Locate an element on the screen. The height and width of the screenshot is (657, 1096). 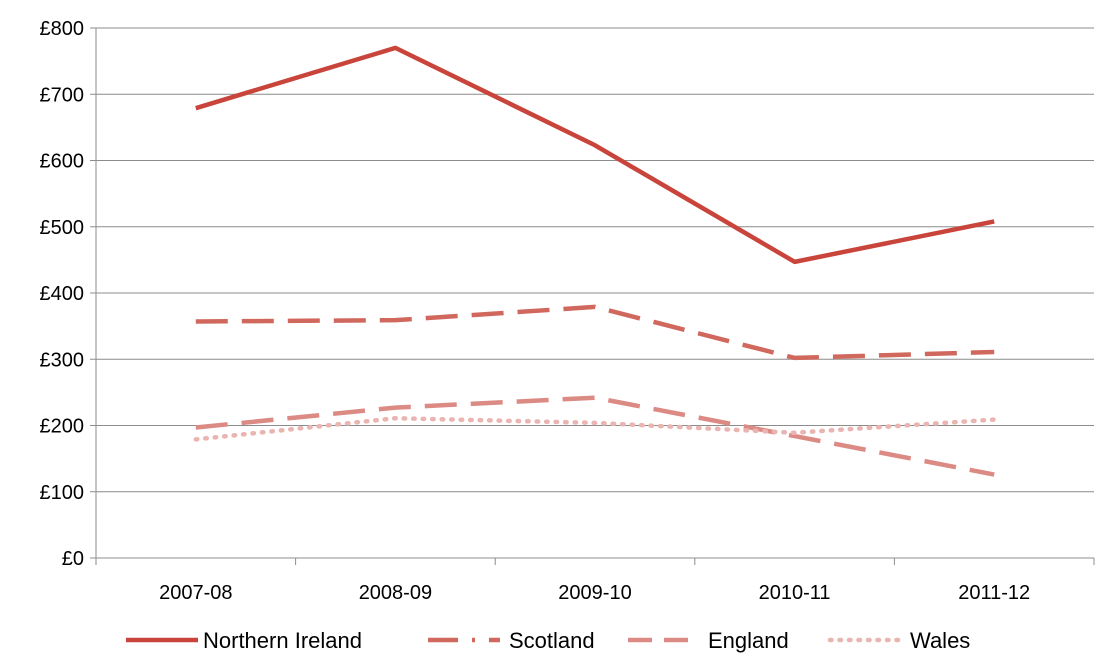
series-line-england is located at coordinates (595, 436).